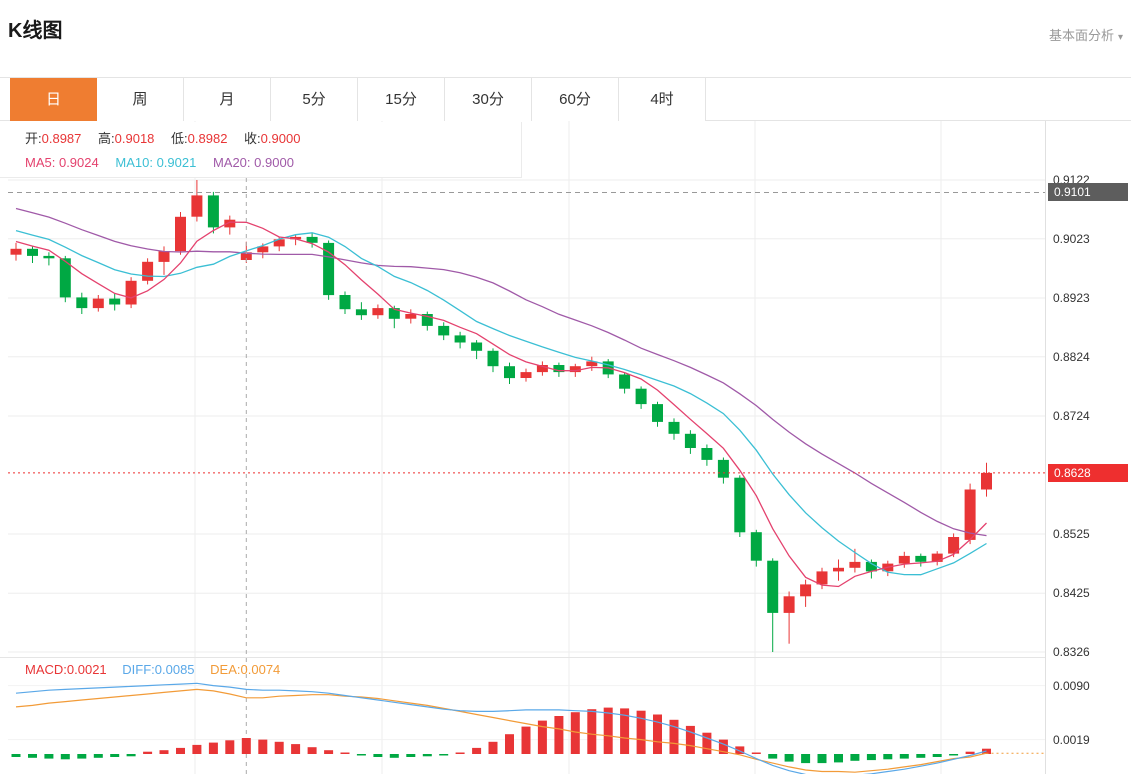  I want to click on macd-legend: MACD:0.0021 DIFF:0.0085 DEA:0.0074, so click(158, 669).